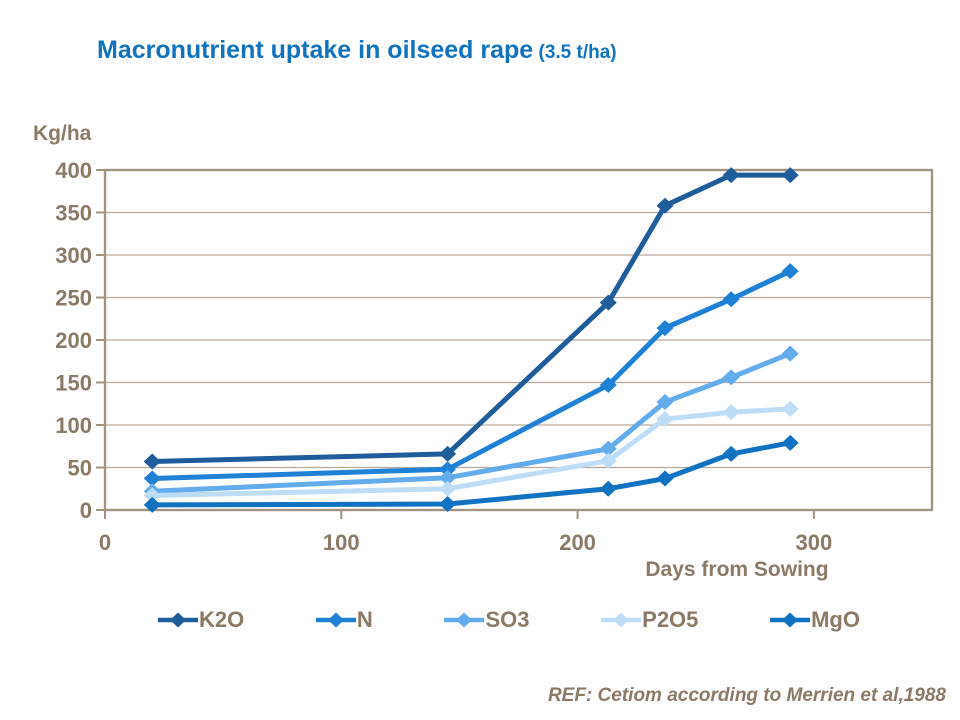 This screenshot has height=720, width=960. Describe the element at coordinates (73, 255) in the screenshot. I see `y-tick-label: 300` at that location.